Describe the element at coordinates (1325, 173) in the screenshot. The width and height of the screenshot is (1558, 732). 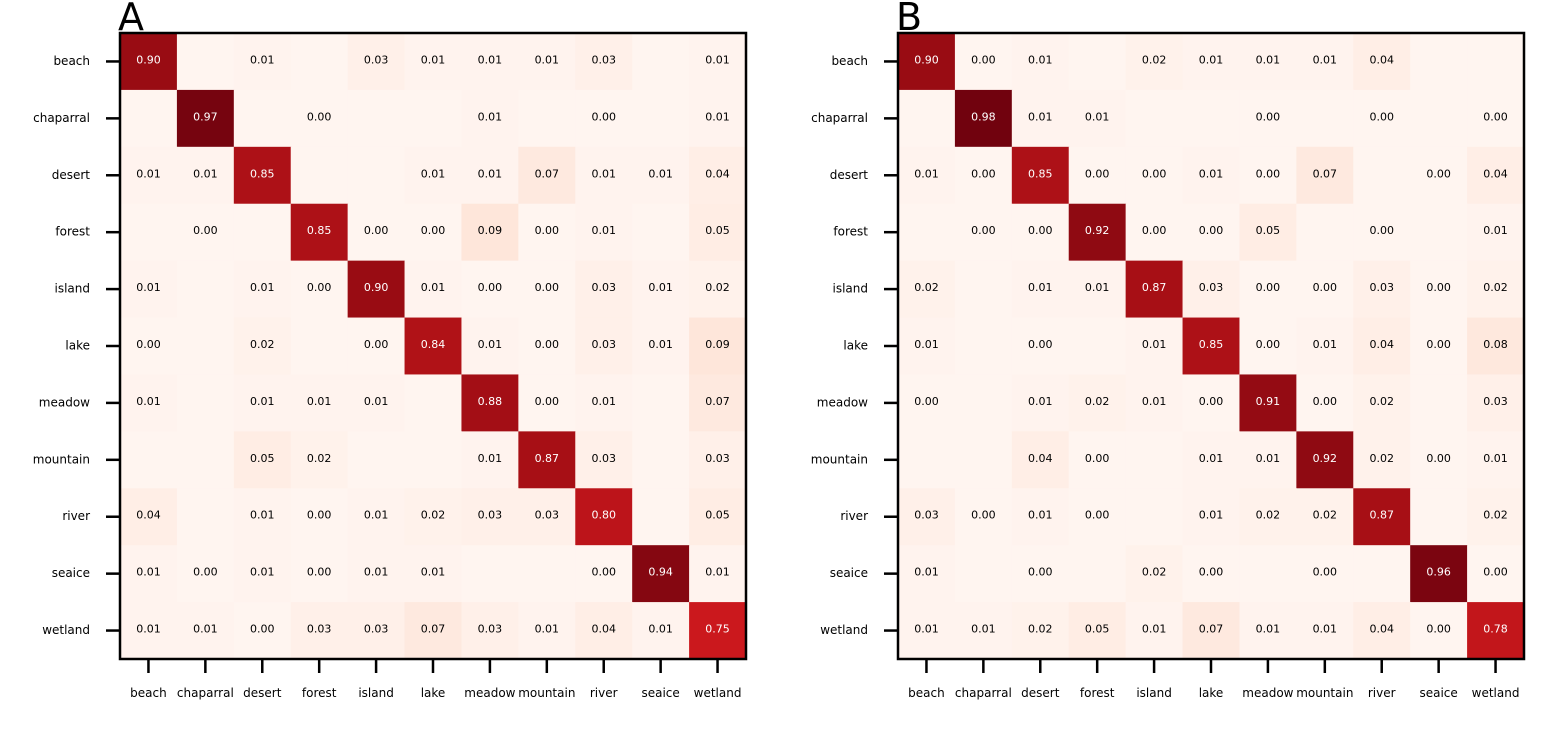
I see `cell-value-label: 0.07` at that location.